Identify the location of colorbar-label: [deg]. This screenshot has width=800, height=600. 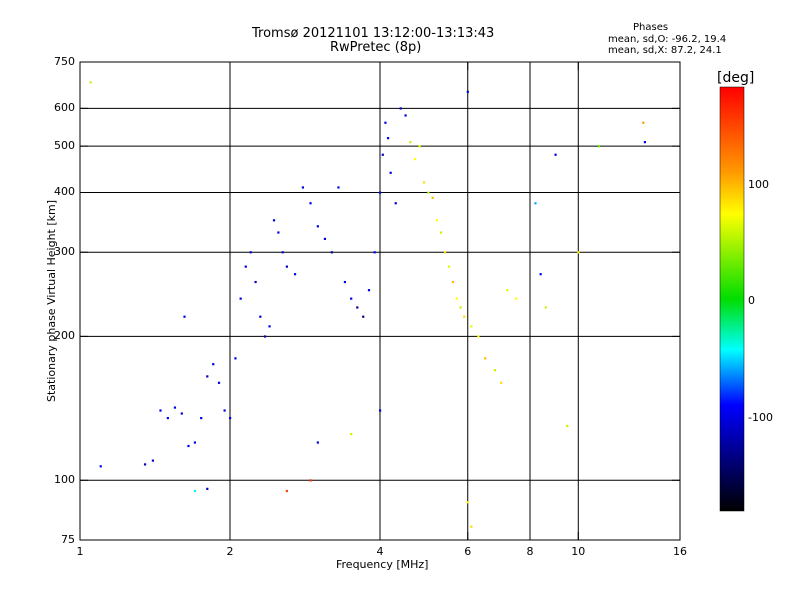
(736, 78).